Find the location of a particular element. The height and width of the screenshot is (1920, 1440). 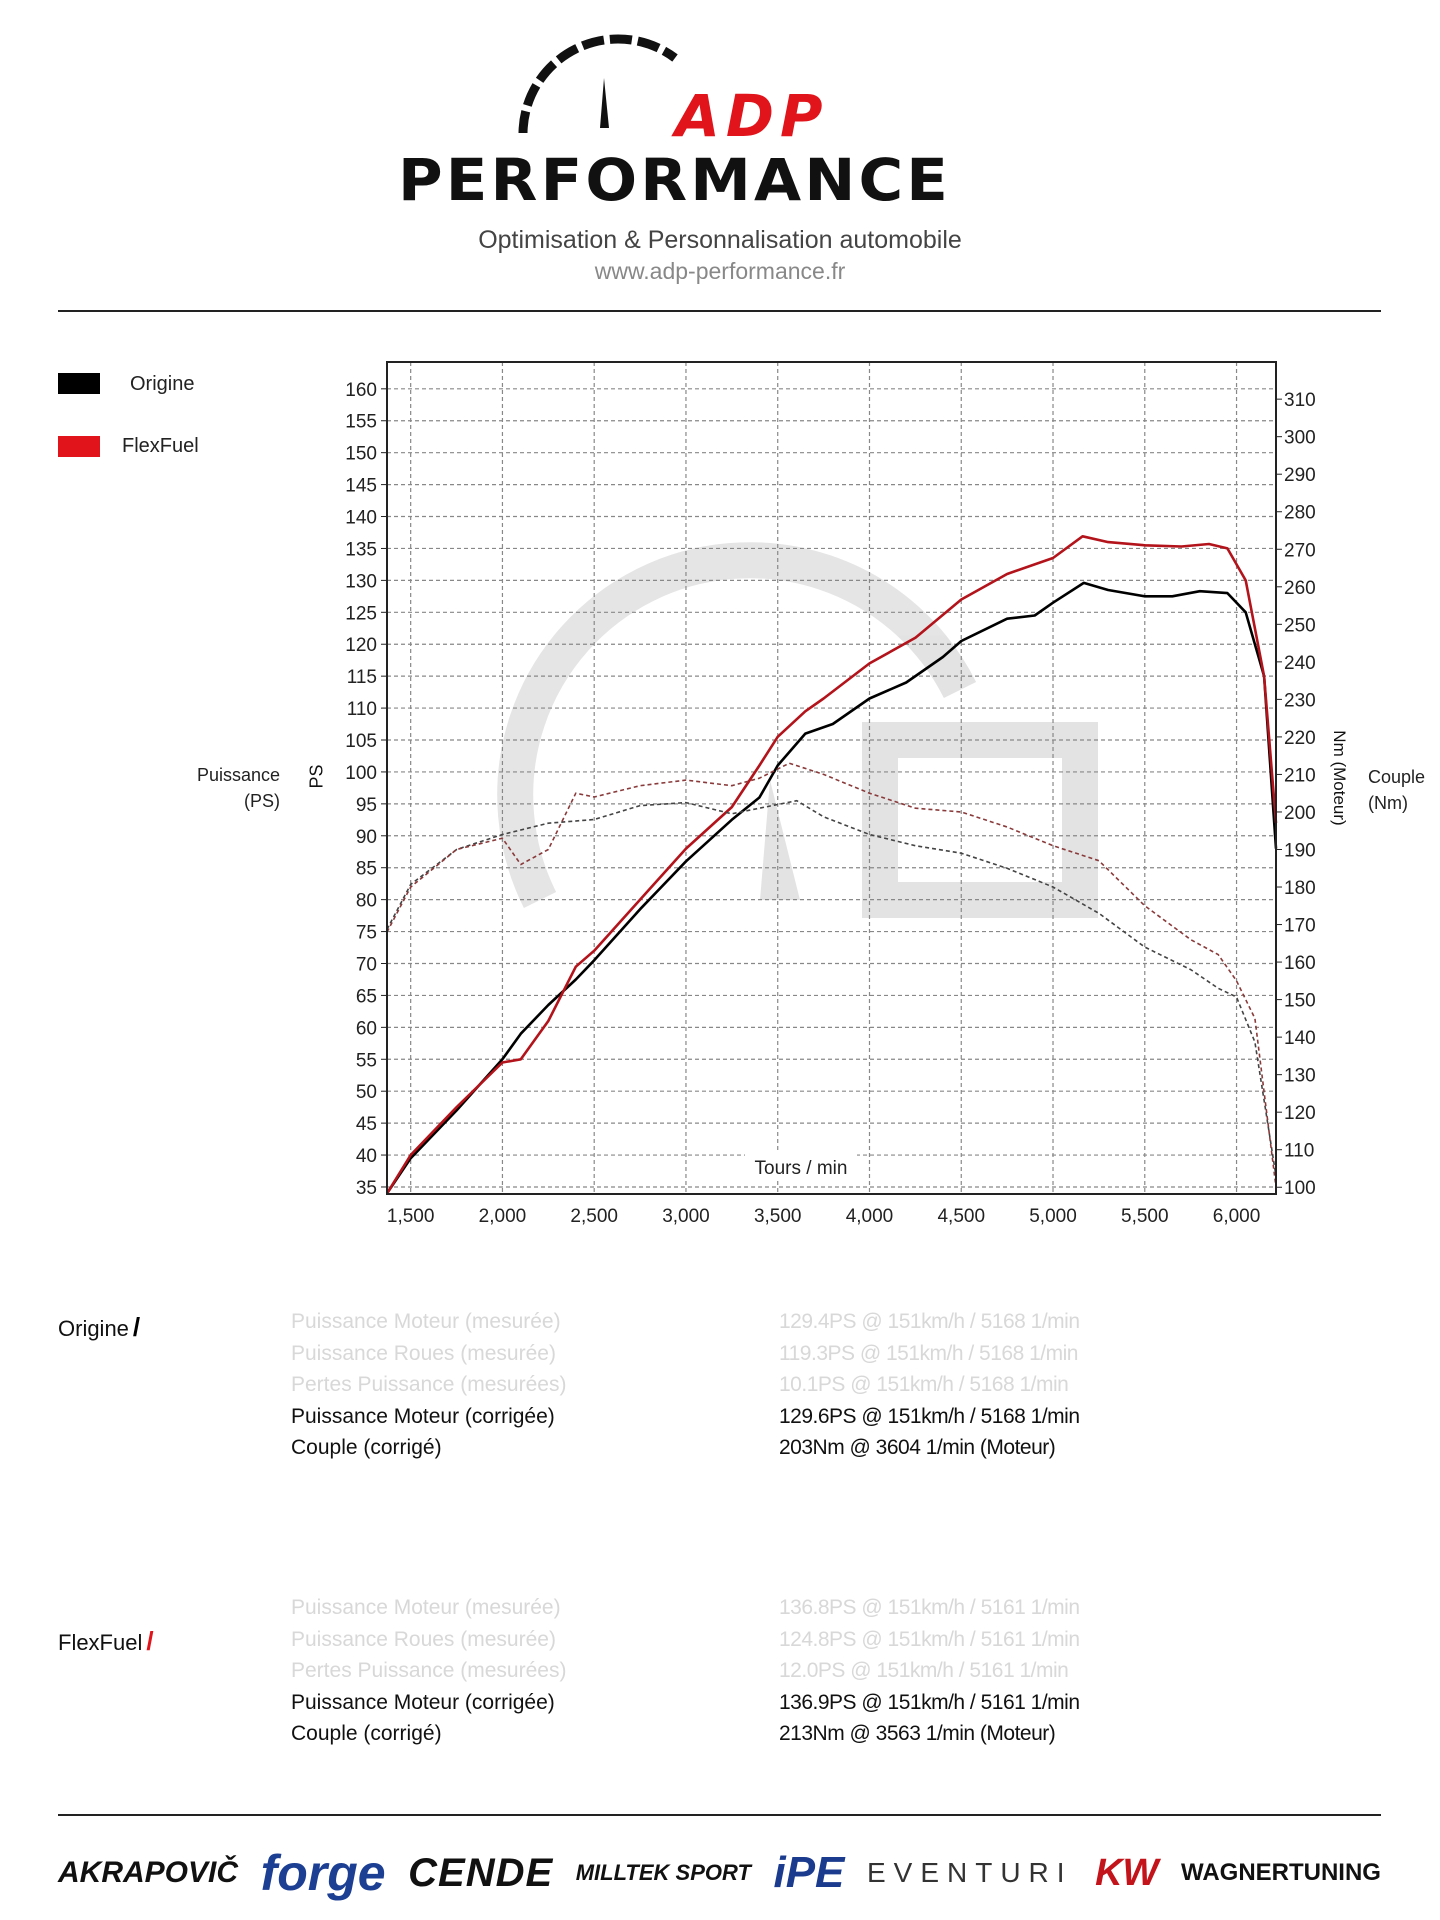

y2-tick-label: 220 is located at coordinates (1300, 738).